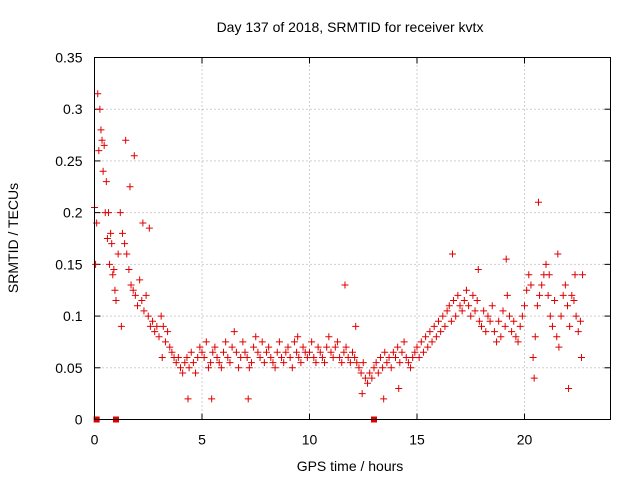  What do you see at coordinates (68, 368) in the screenshot?
I see `y-tick-label: 0.05` at bounding box center [68, 368].